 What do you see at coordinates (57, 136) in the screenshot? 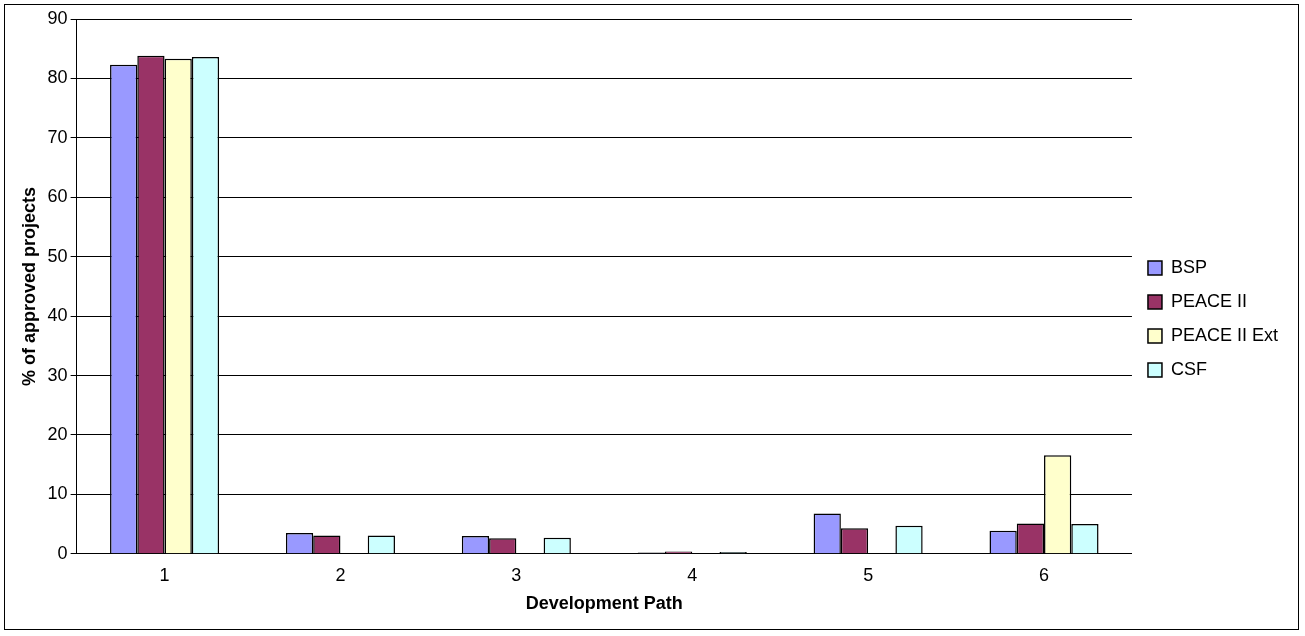
I see `y-tick-label: 70` at bounding box center [57, 136].